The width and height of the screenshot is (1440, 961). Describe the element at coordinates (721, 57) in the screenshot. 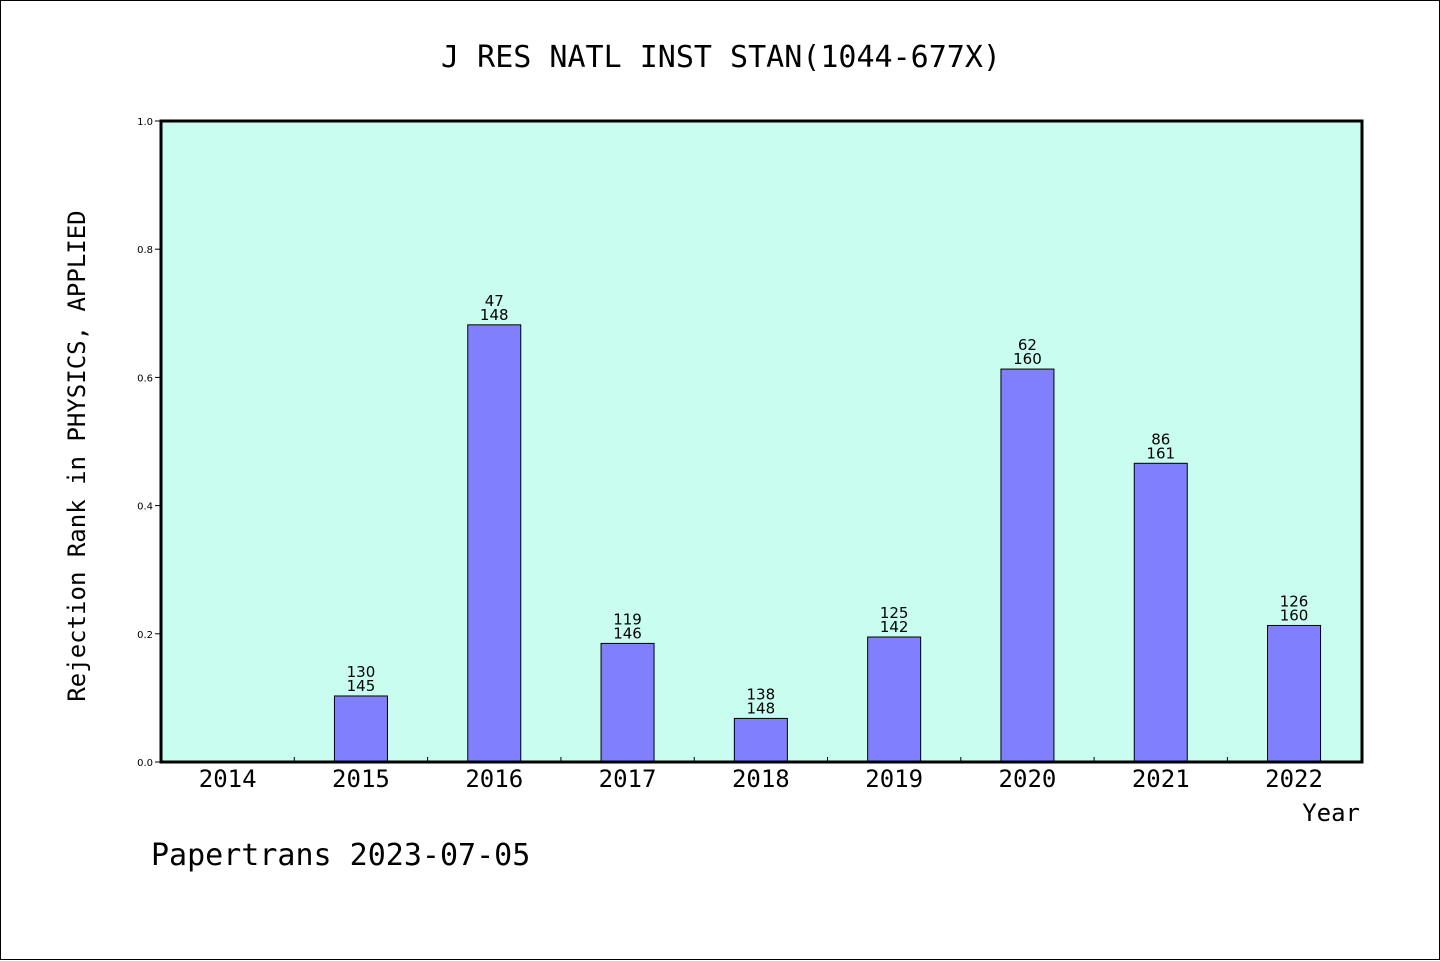

I see `chart-title: J RES NATL INST STAN(1044-677X)` at that location.